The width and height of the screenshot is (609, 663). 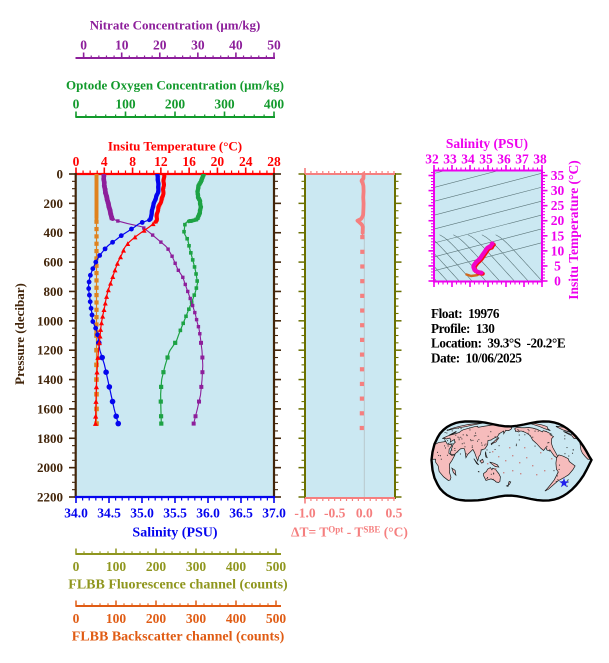 What do you see at coordinates (274, 161) in the screenshot?
I see `svg-text: 28` at bounding box center [274, 161].